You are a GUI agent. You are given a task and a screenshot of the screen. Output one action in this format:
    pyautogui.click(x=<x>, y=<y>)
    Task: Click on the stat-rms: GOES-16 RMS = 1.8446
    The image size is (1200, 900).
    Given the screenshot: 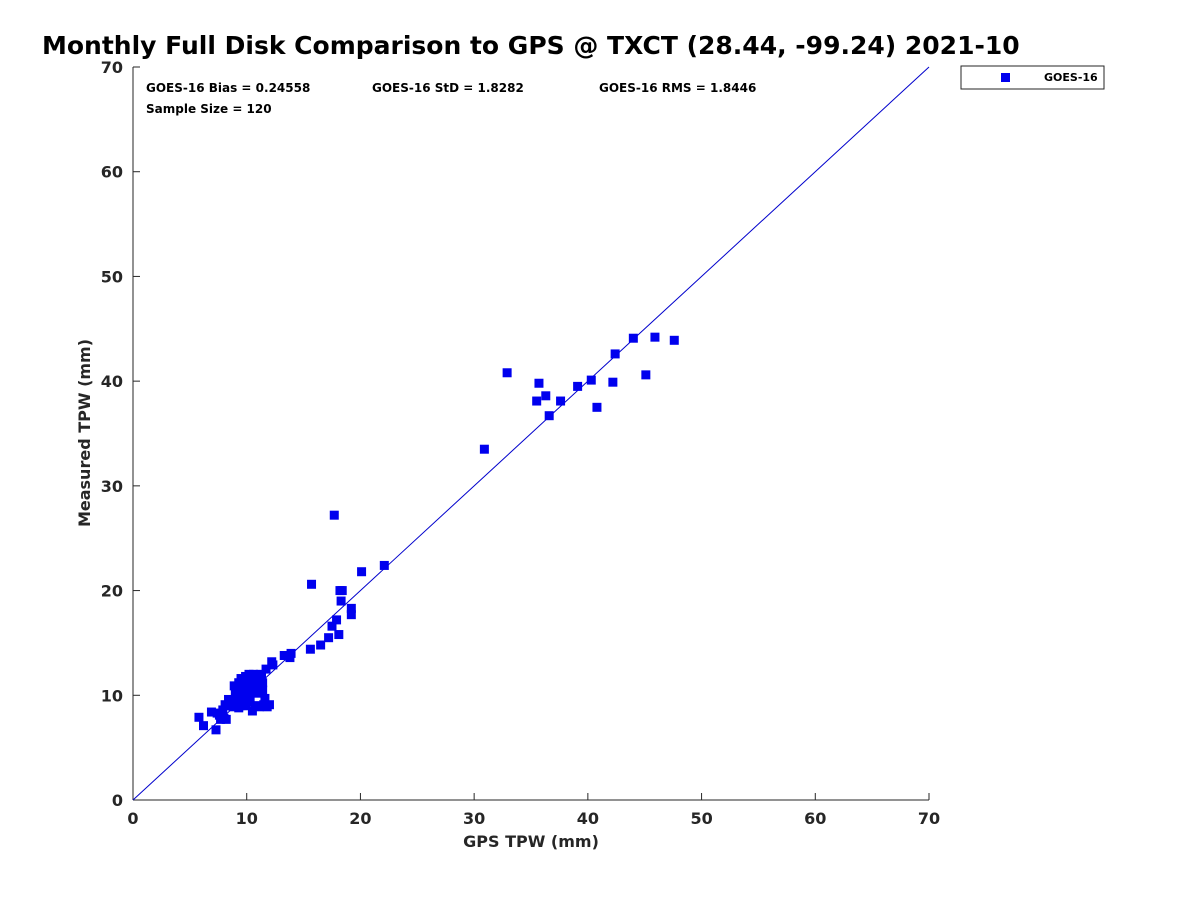 What is the action you would take?
    pyautogui.click(x=677, y=88)
    